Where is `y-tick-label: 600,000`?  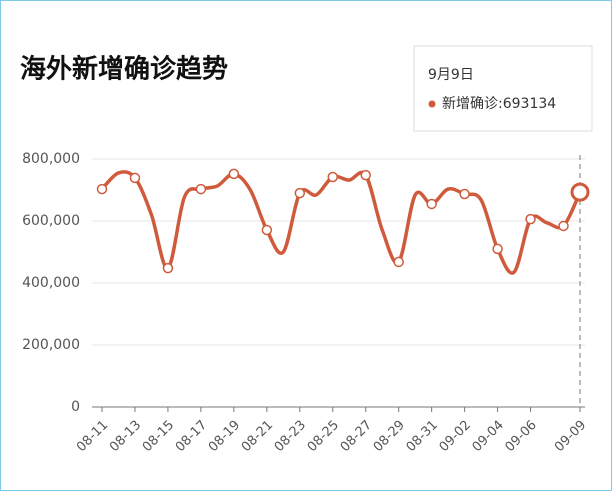
y-tick-label: 600,000 is located at coordinates (51, 221).